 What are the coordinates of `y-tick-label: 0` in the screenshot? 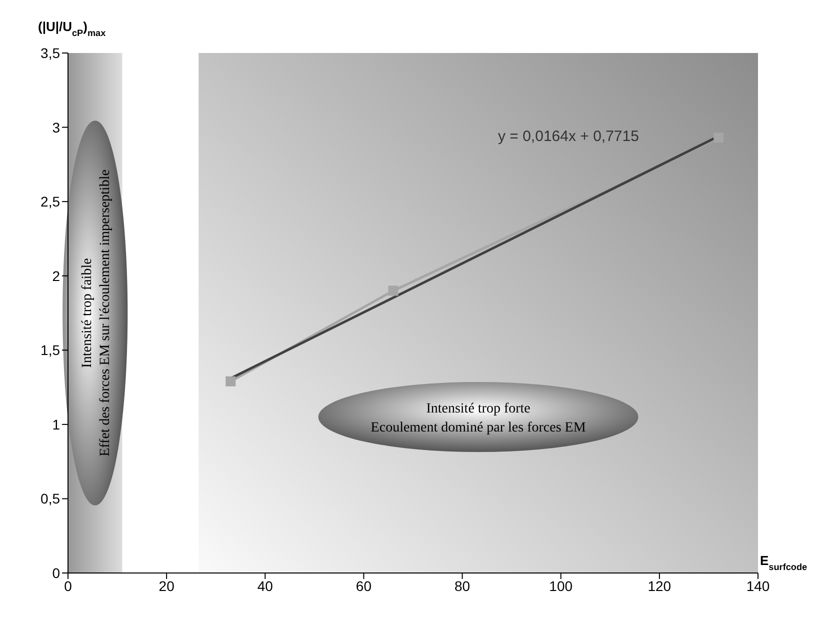 It's located at (56, 572).